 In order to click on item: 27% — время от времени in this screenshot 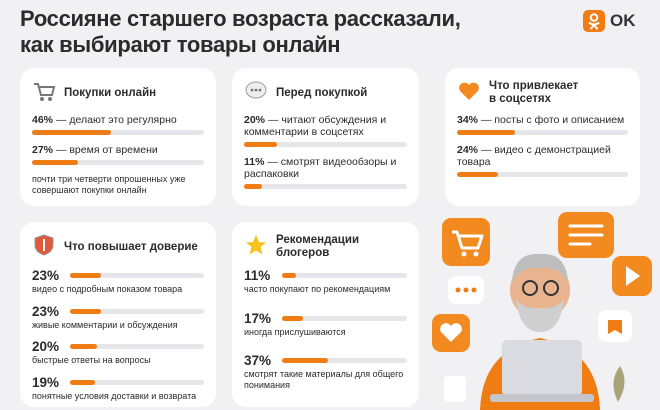, I will do `click(118, 154)`.